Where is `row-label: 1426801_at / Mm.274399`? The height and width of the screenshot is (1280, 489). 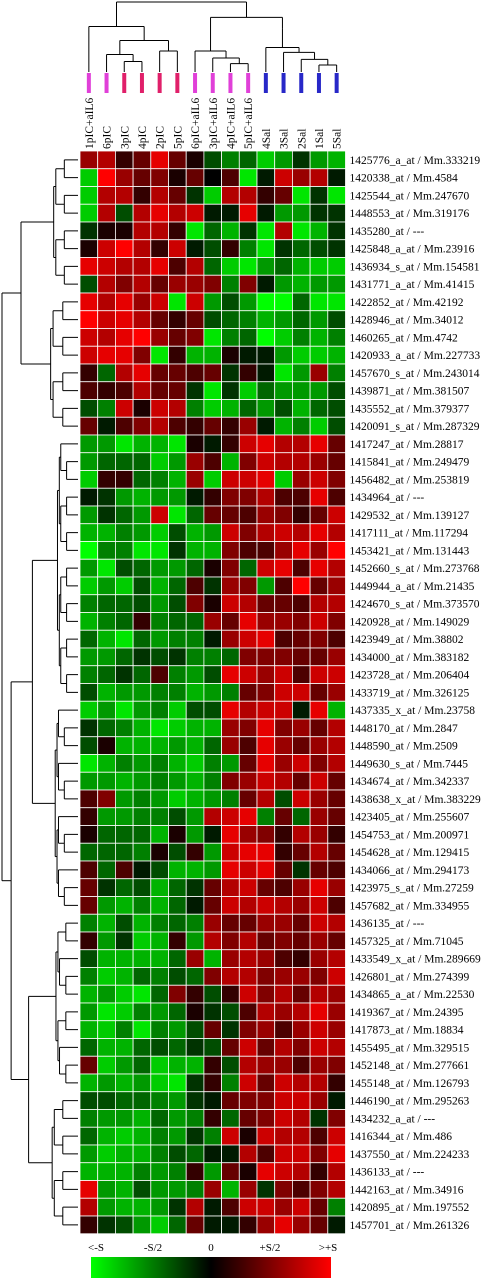 row-label: 1426801_at / Mm.274399 is located at coordinates (410, 977).